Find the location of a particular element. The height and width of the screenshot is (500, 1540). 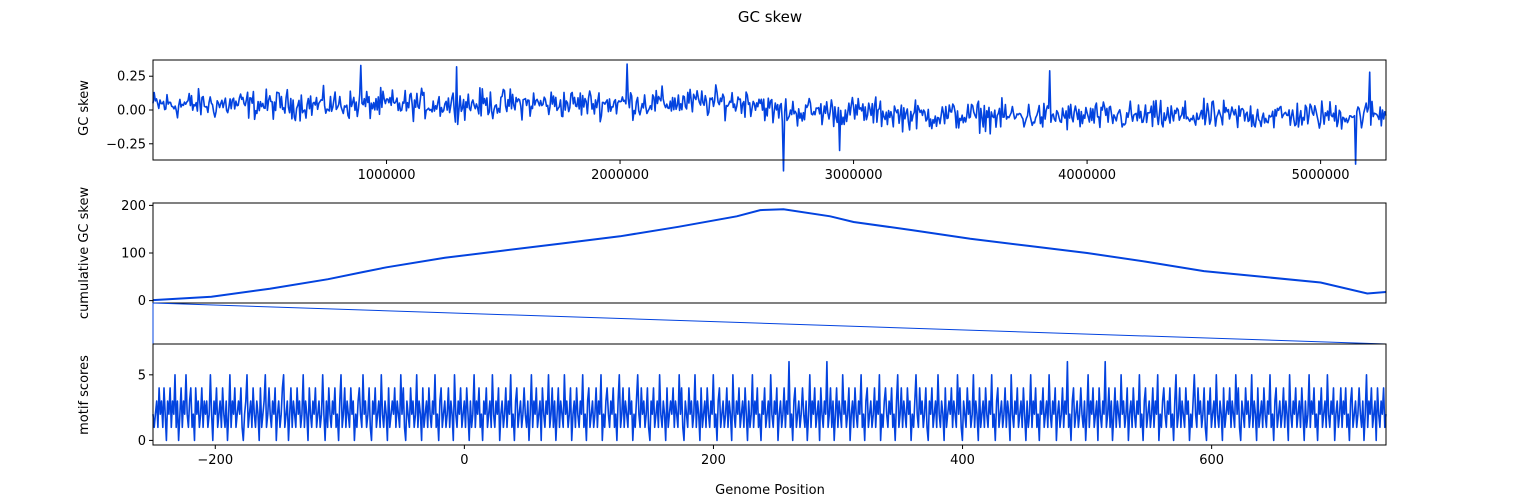

figure-title: GC skew is located at coordinates (770, 17).